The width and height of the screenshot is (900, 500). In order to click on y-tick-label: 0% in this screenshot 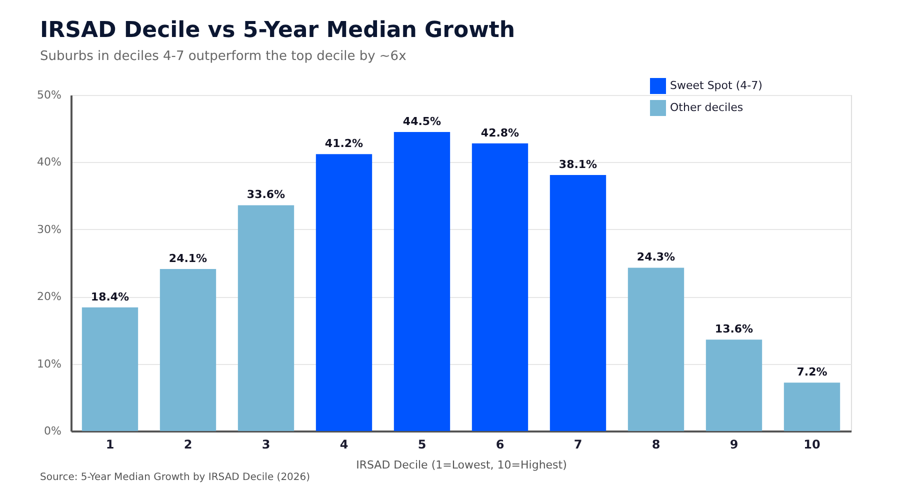, I will do `click(53, 431)`.